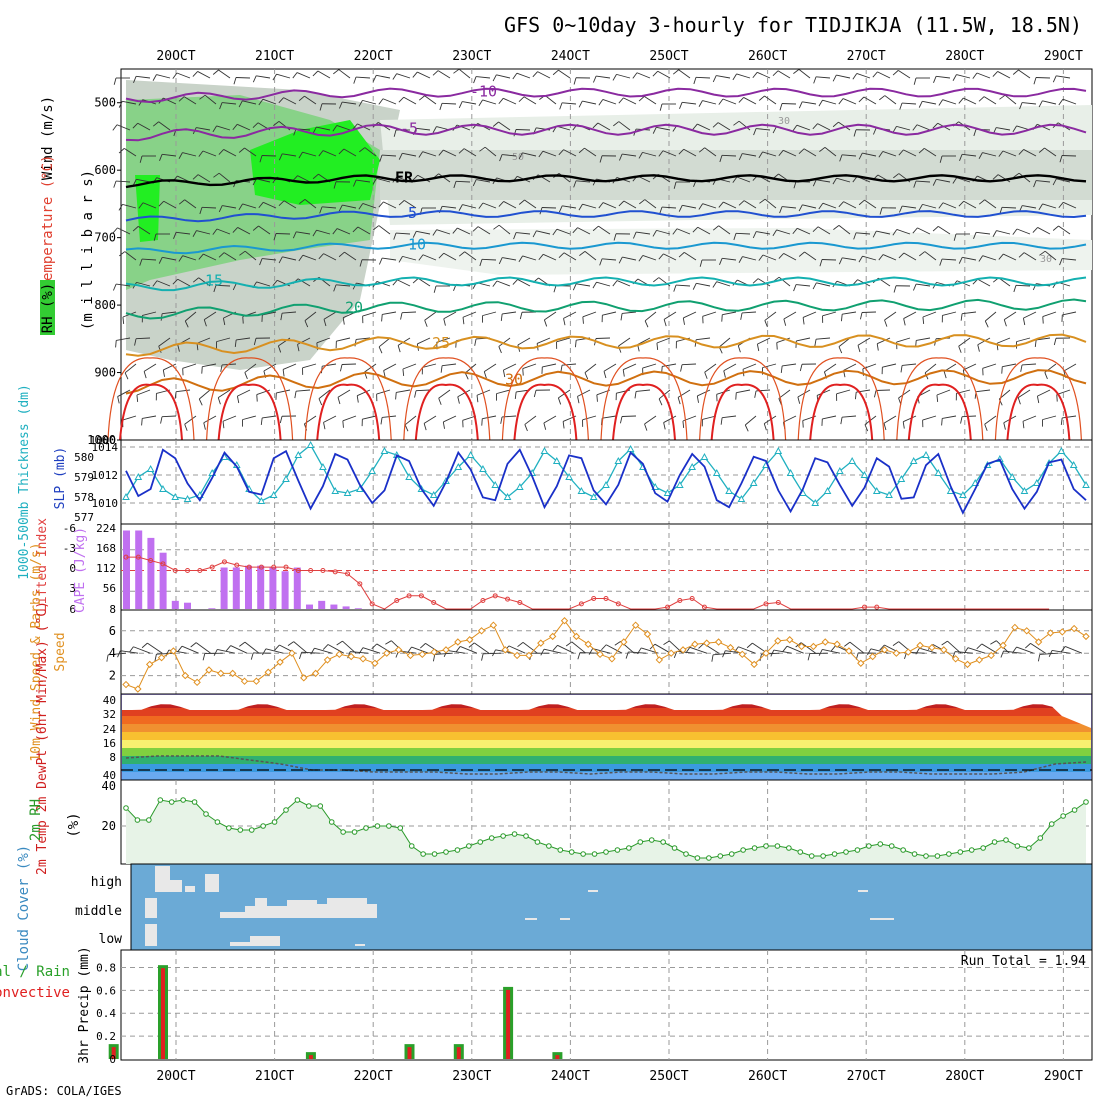  I want to click on cloud-block, so click(863, 891).